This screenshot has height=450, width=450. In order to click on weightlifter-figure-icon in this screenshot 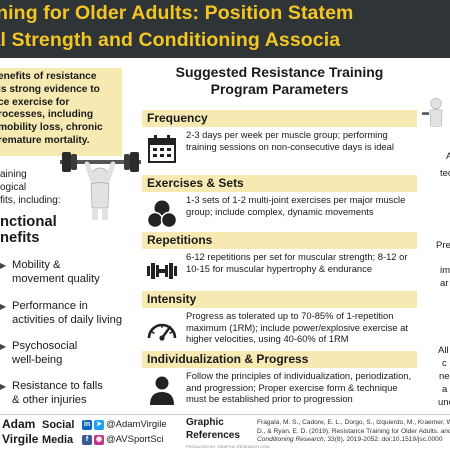, I will do `click(100, 186)`.